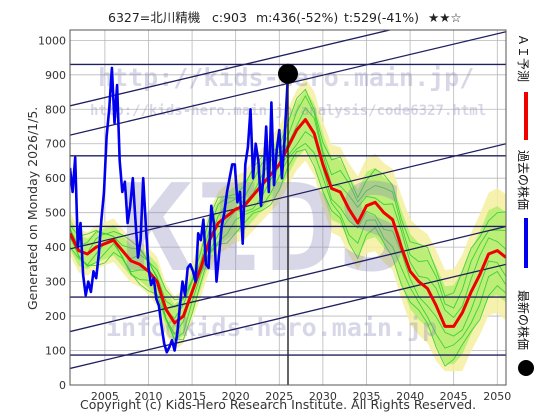 This screenshot has height=420, width=560. Describe the element at coordinates (526, 368) in the screenshot. I see `legend-latest-price-swatch` at that location.